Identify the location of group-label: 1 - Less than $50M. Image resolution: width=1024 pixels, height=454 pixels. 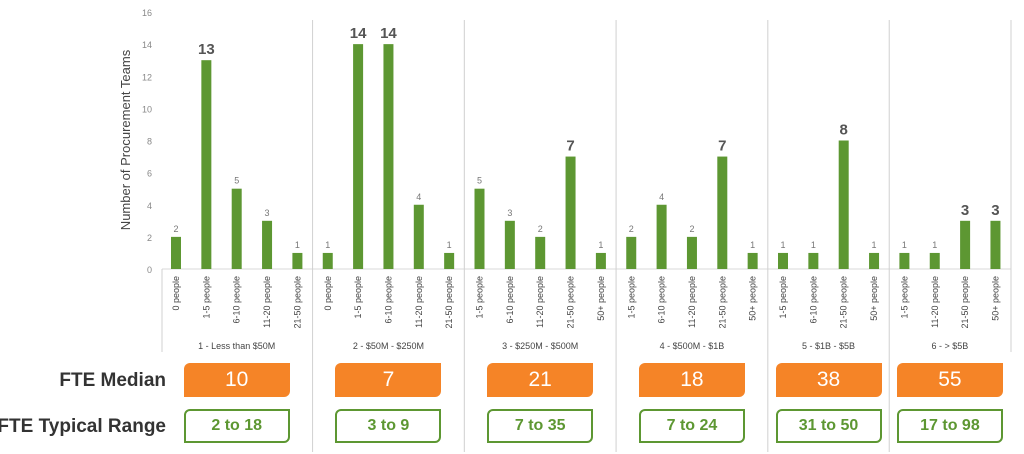
(236, 346).